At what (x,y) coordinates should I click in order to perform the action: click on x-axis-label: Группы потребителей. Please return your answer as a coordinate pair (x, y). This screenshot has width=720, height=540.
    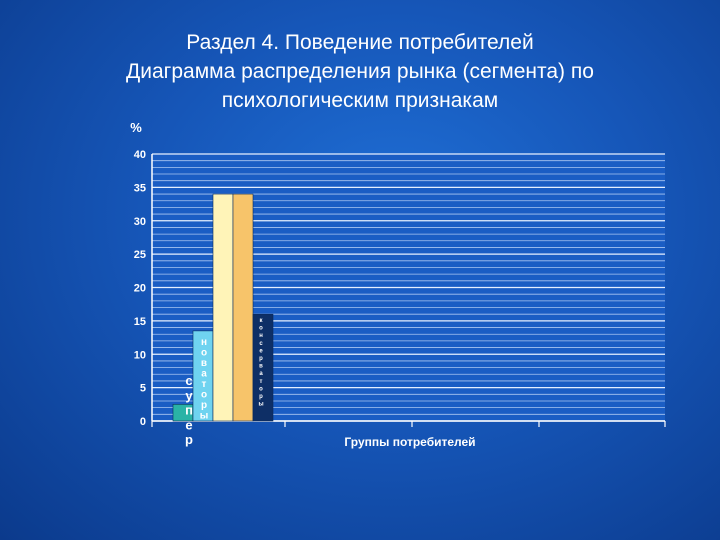
    Looking at the image, I should click on (409, 442).